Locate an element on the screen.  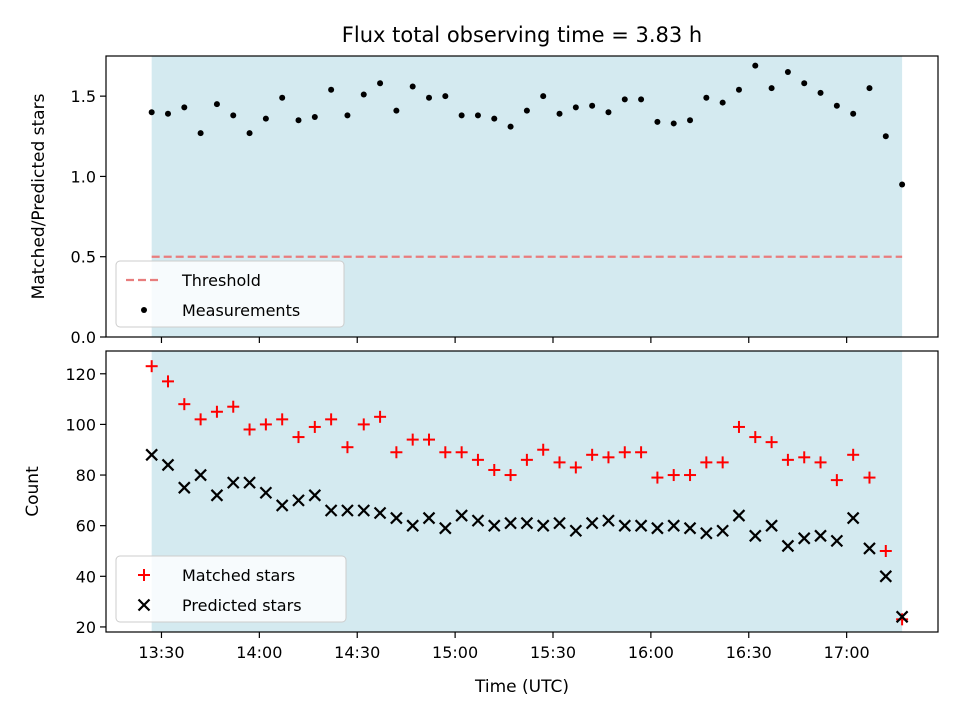
figure-title: Flux total observing time = 3.83 h is located at coordinates (522, 35).